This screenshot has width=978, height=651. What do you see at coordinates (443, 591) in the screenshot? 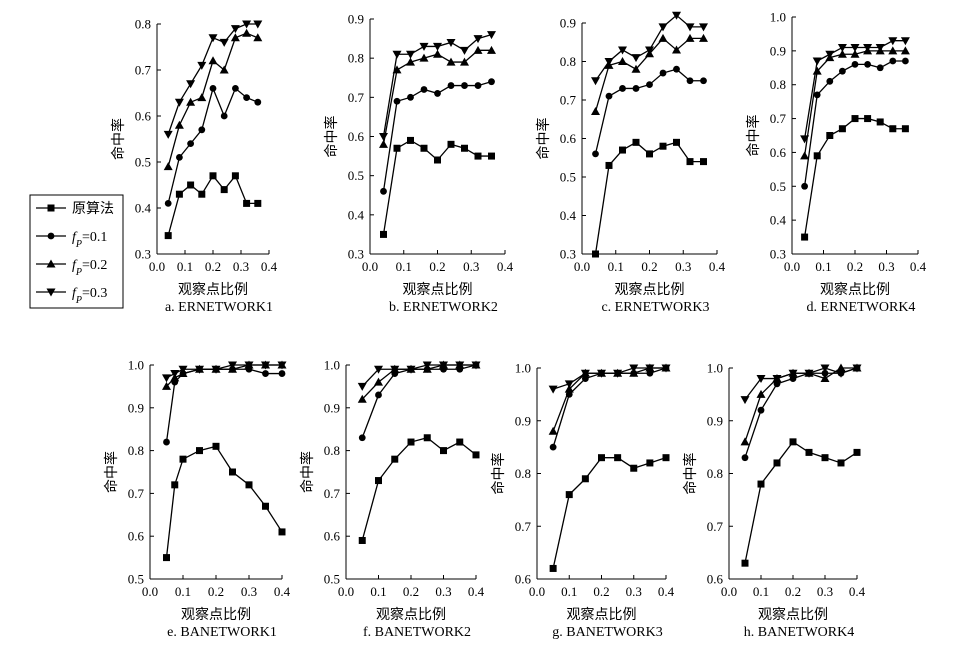
I see `x-tick-label: 0.3` at bounding box center [443, 591].